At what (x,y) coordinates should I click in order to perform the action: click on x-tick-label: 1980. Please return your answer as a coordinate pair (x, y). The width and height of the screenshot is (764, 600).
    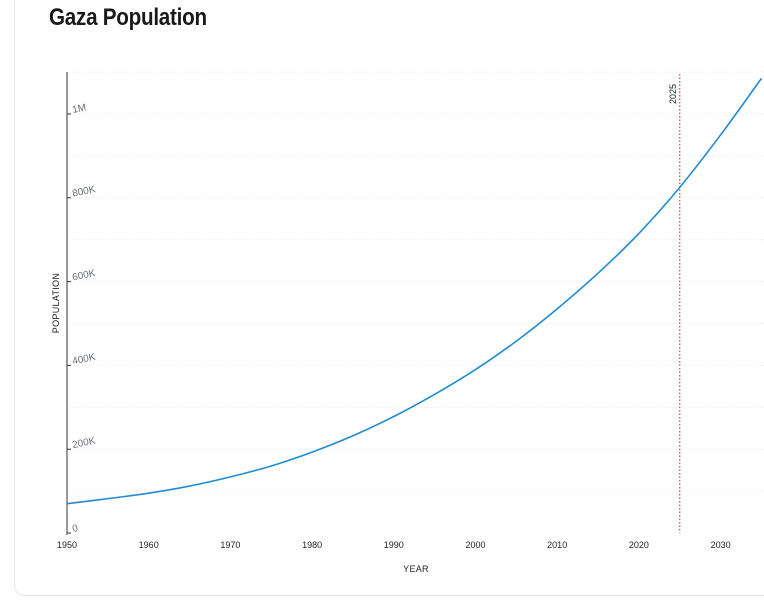
    Looking at the image, I should click on (312, 545).